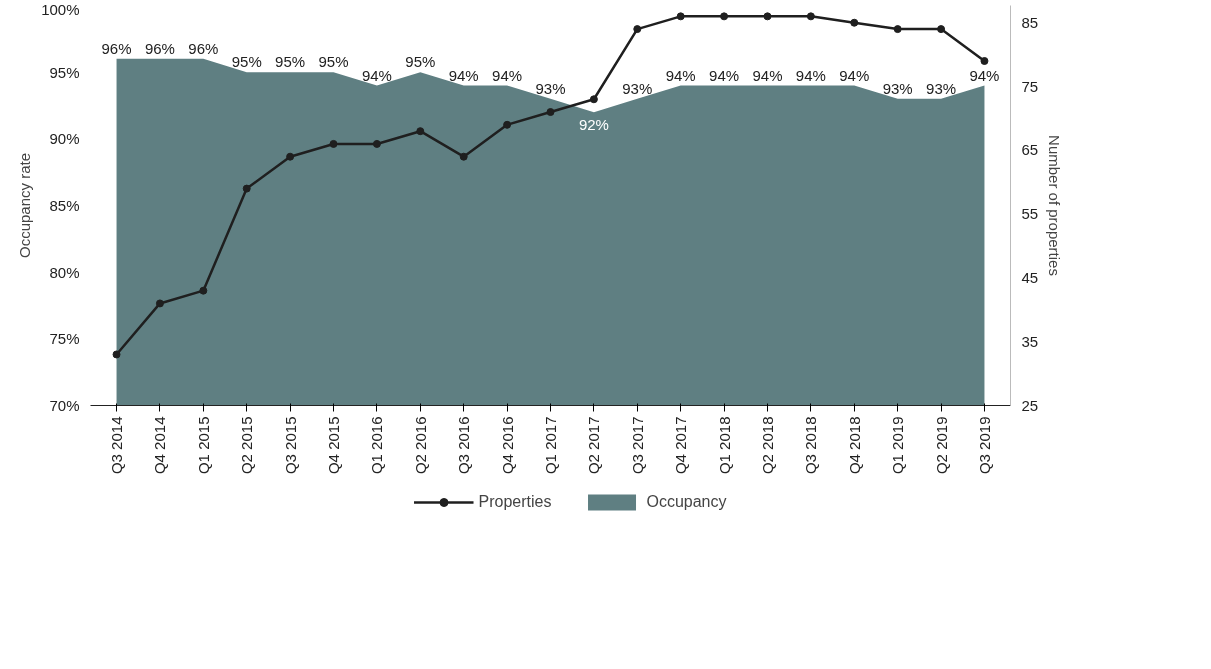 This screenshot has width=1211, height=669. What do you see at coordinates (420, 445) in the screenshot?
I see `x-tick-label: Q2 2016` at bounding box center [420, 445].